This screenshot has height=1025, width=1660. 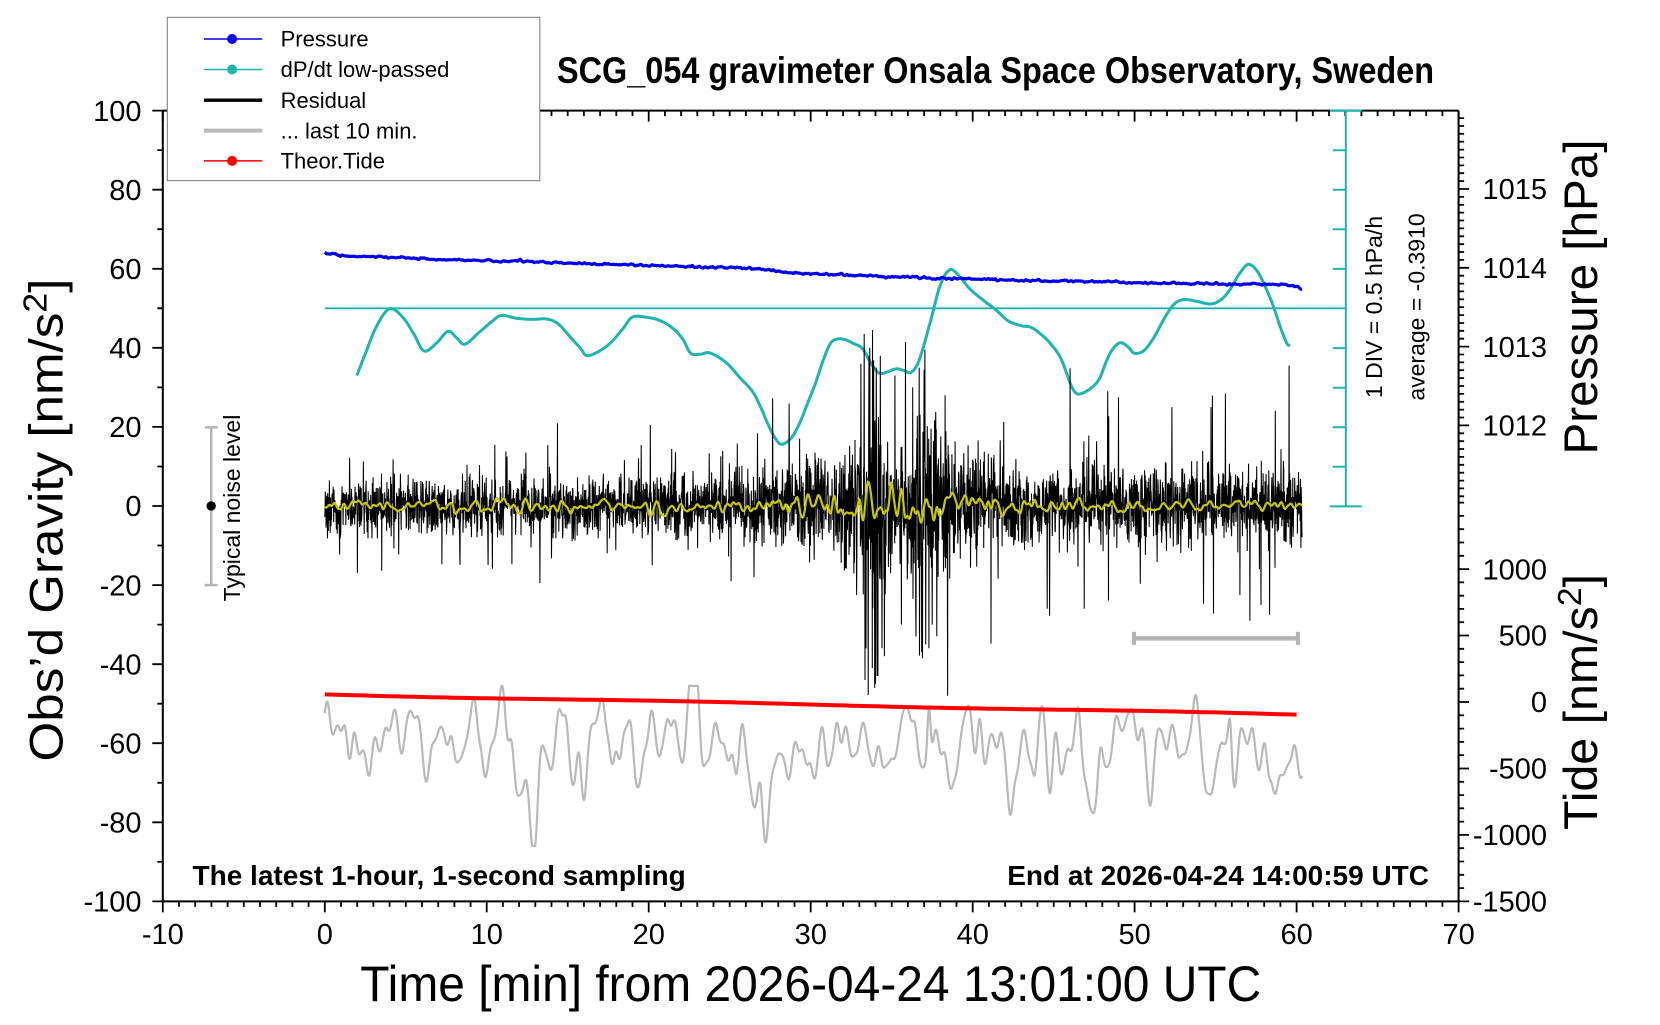 I want to click on svg-text: -1500, so click(x=1510, y=903).